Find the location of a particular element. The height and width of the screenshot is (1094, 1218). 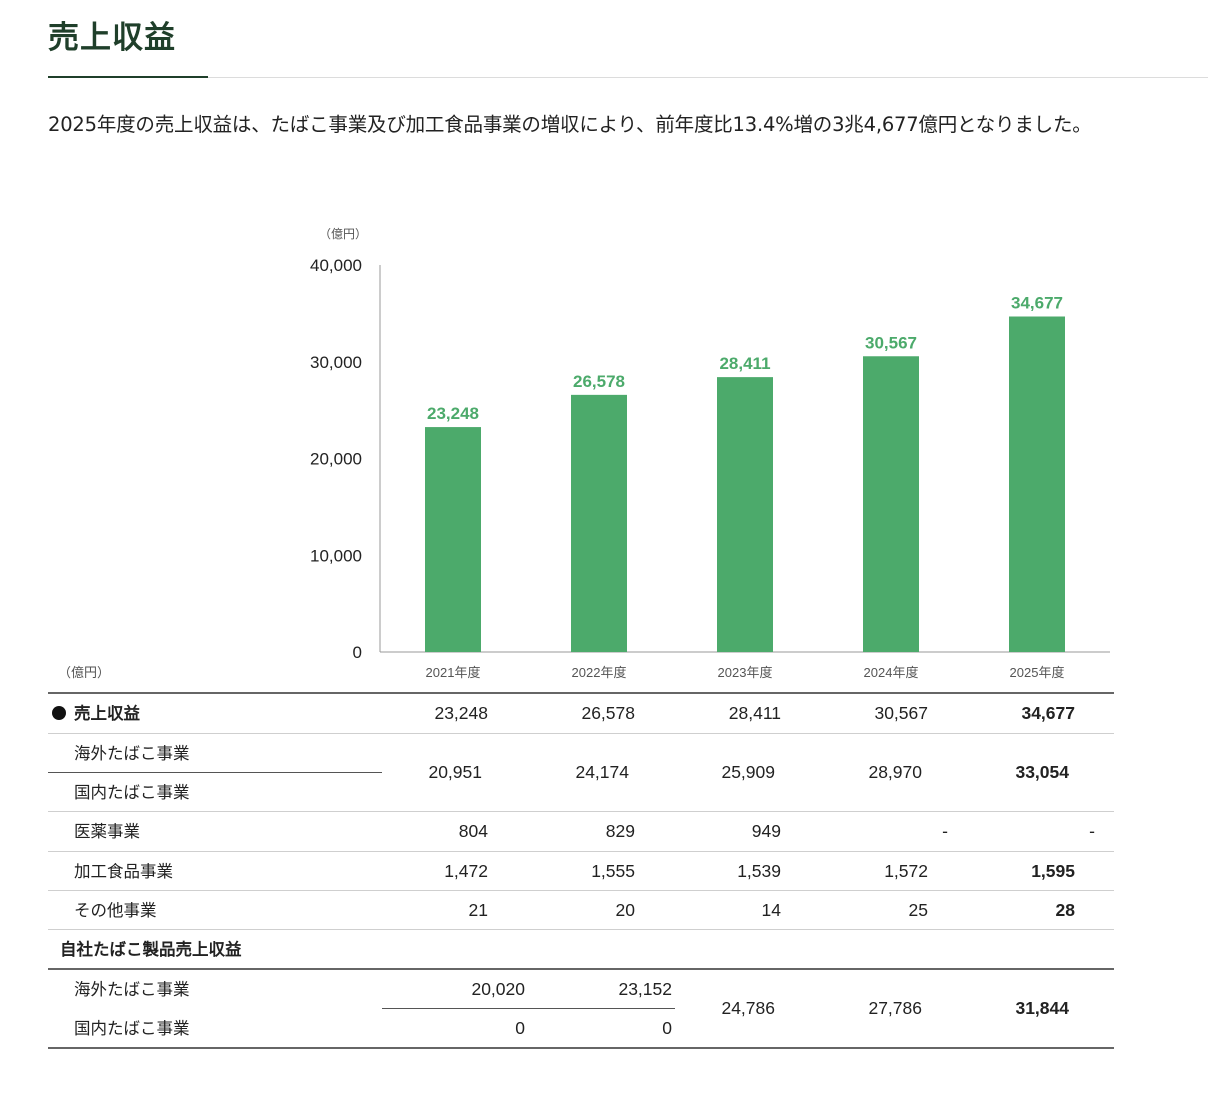

own-combined-2023: 24,786 is located at coordinates (748, 1008).